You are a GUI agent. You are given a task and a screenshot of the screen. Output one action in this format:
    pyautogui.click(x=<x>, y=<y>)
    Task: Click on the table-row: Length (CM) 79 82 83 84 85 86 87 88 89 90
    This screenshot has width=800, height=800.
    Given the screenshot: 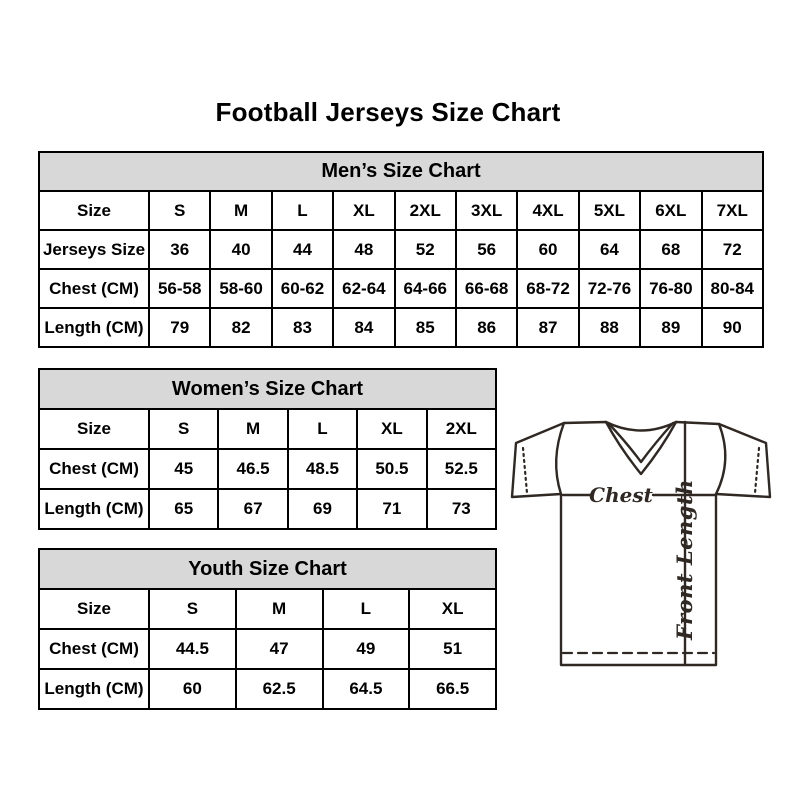 What is the action you would take?
    pyautogui.click(x=401, y=327)
    